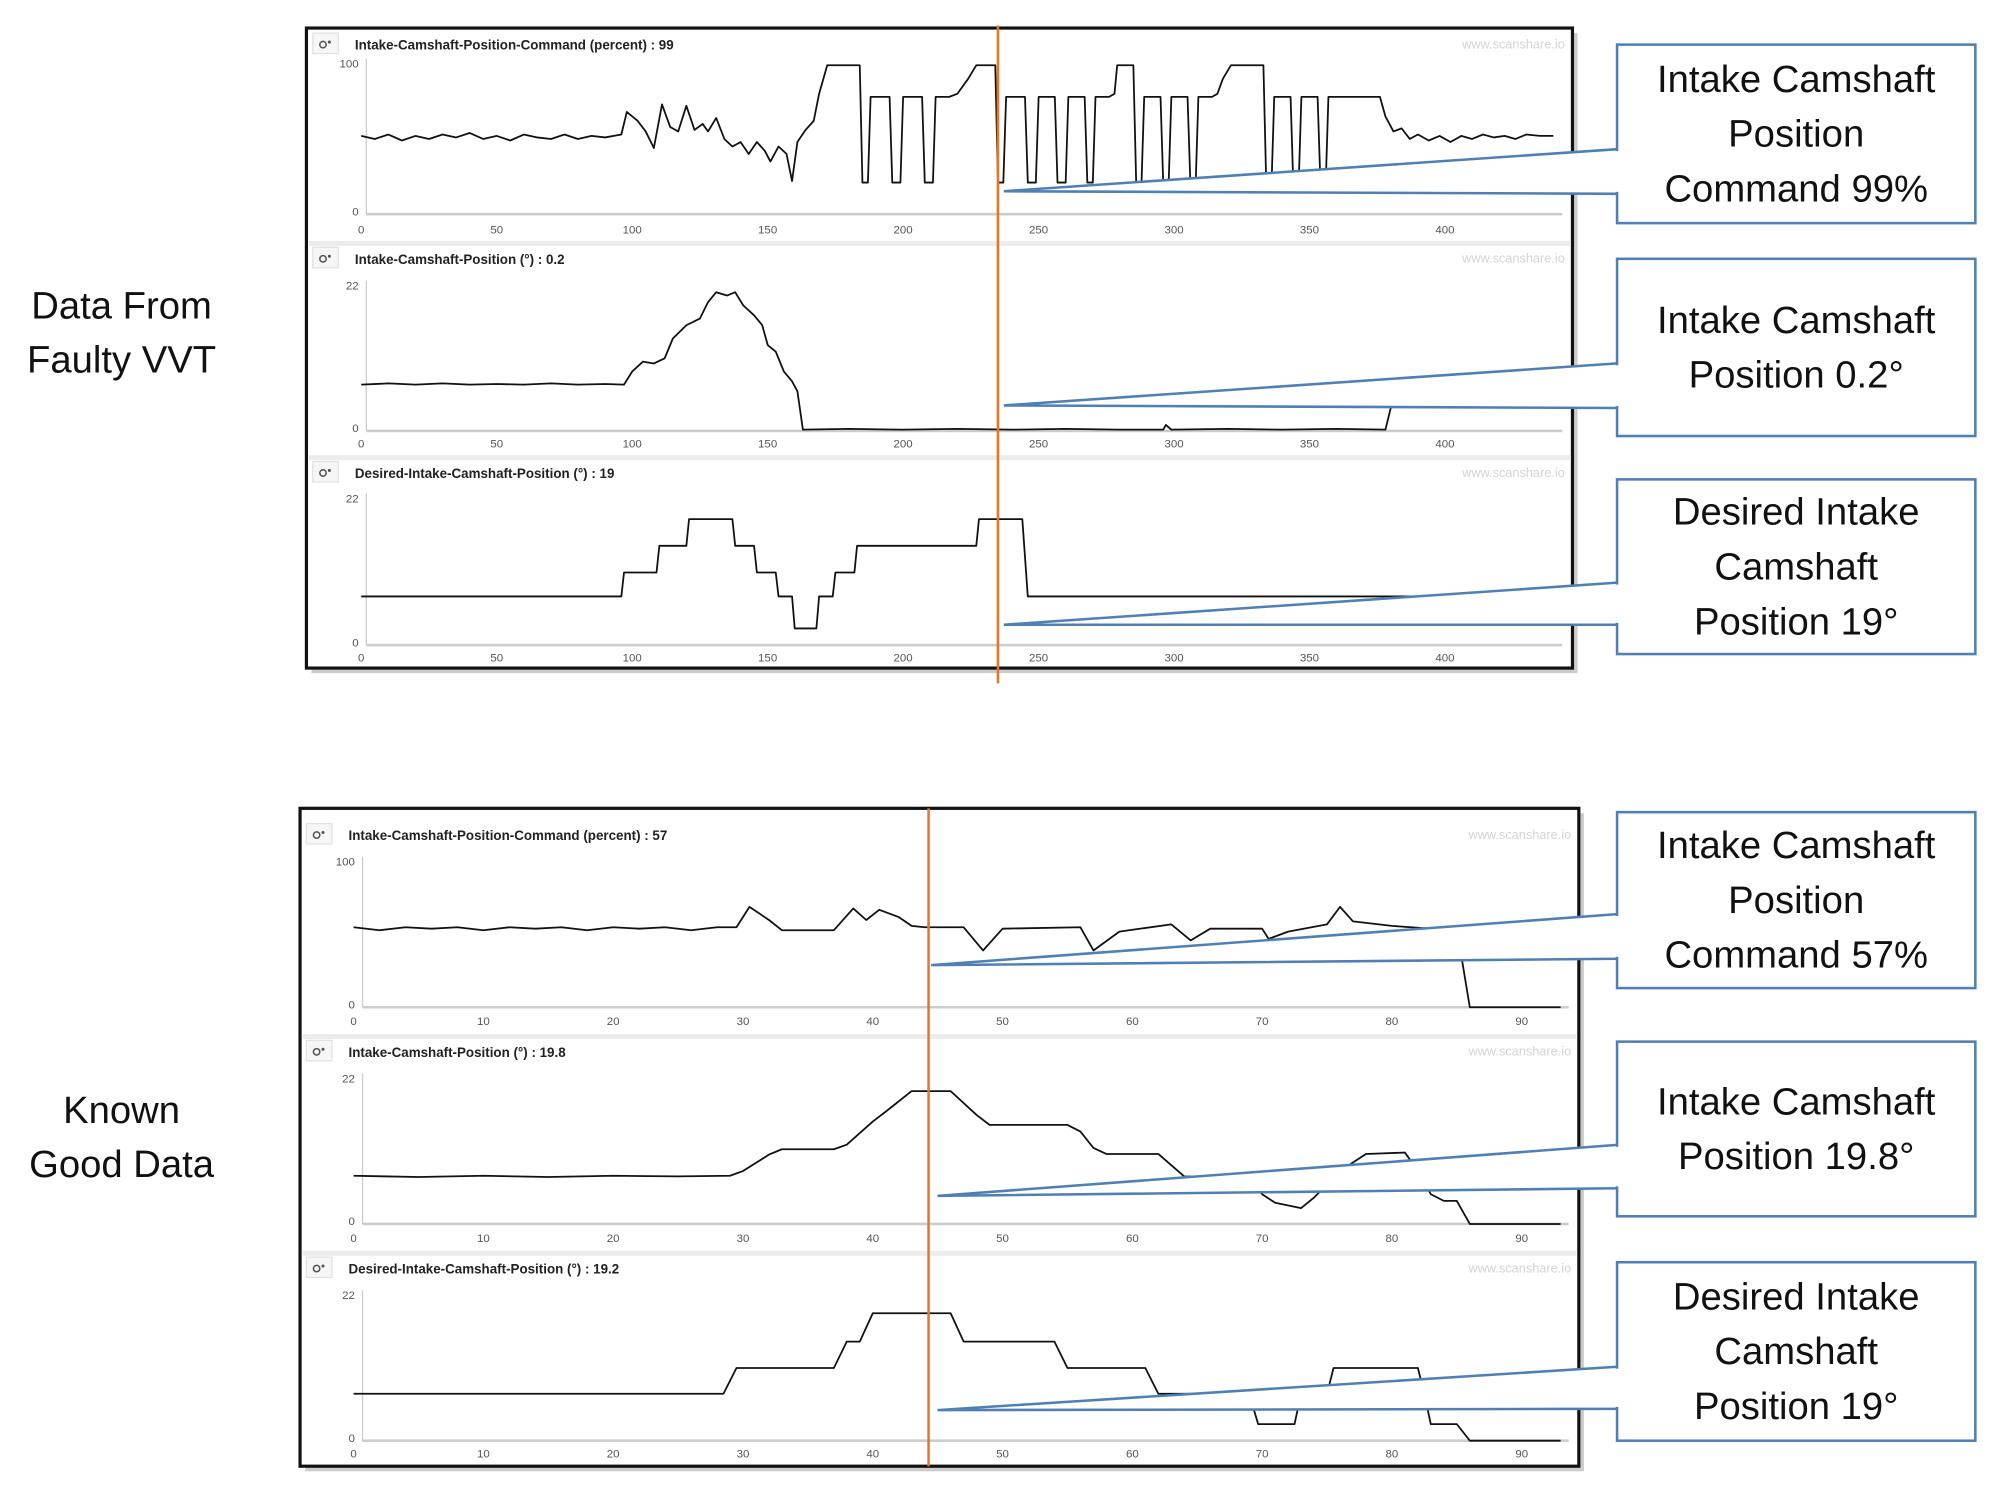 This screenshot has height=1507, width=2000. What do you see at coordinates (122, 1164) in the screenshot?
I see `side-label-good-line2: Good Data` at bounding box center [122, 1164].